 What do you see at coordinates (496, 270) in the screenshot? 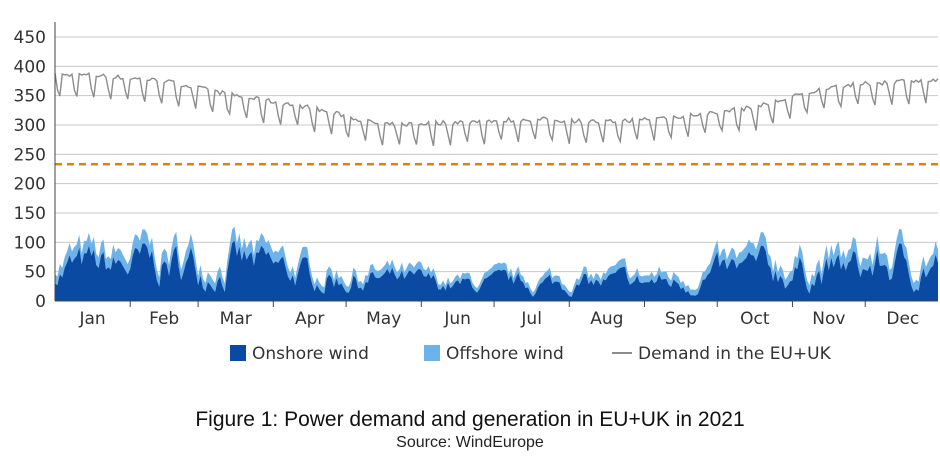
I see `onshore-wind-area` at bounding box center [496, 270].